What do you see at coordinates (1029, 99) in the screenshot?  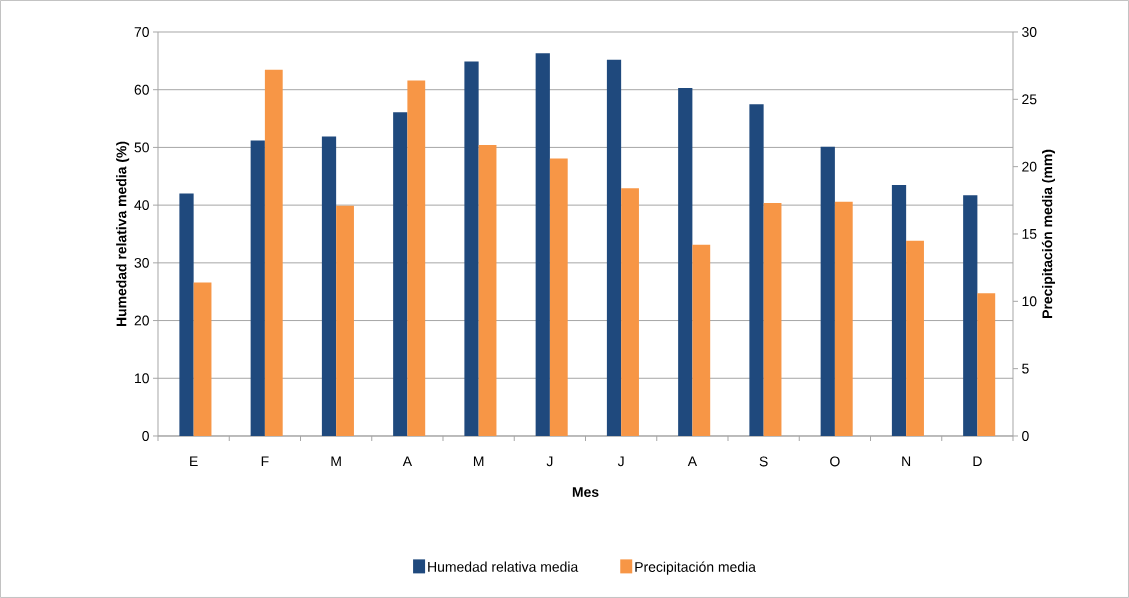 I see `y2-tick-label: 25` at bounding box center [1029, 99].